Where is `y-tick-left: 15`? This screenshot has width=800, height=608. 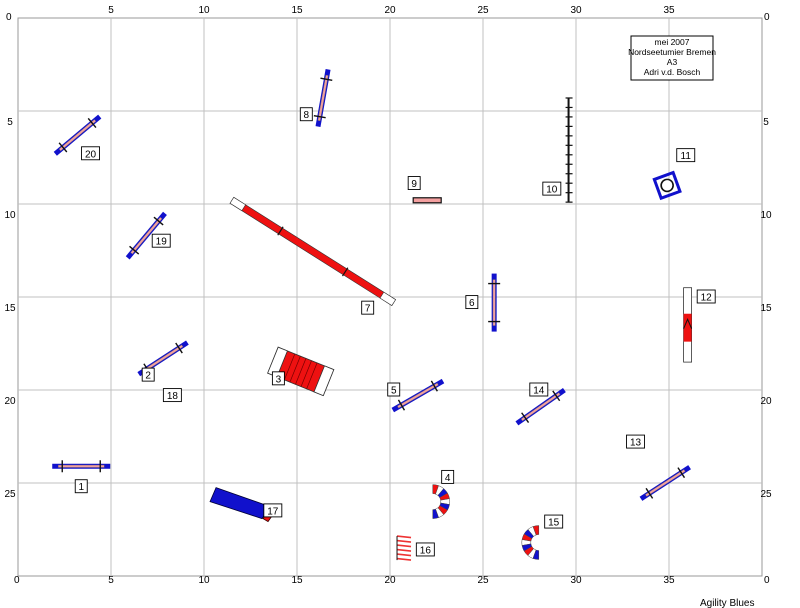
y-tick-left: 15 is located at coordinates (10, 308).